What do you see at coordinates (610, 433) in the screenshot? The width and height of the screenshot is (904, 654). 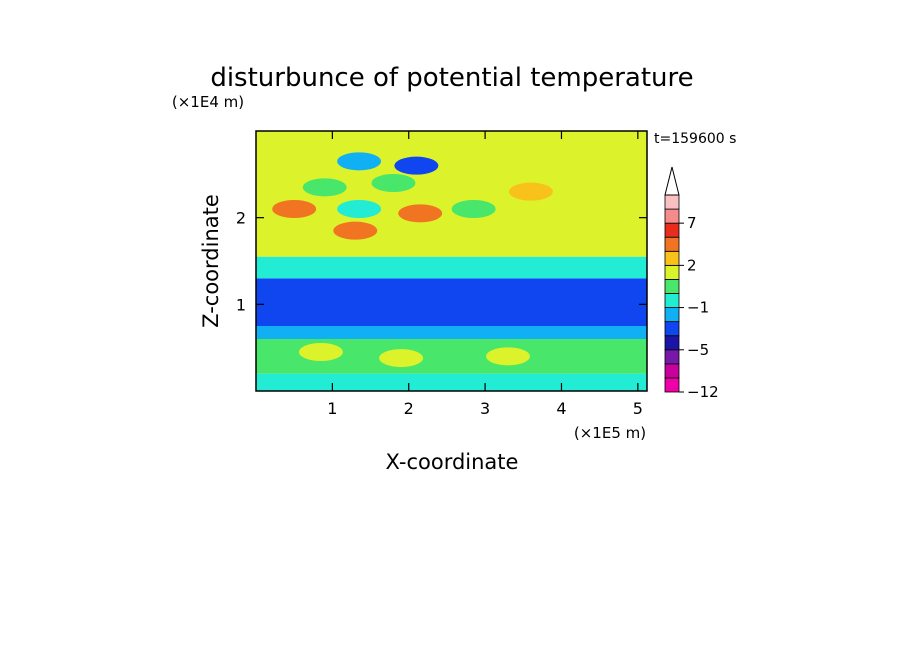 I see `x-axis-unit: (×1E5 m)` at bounding box center [610, 433].